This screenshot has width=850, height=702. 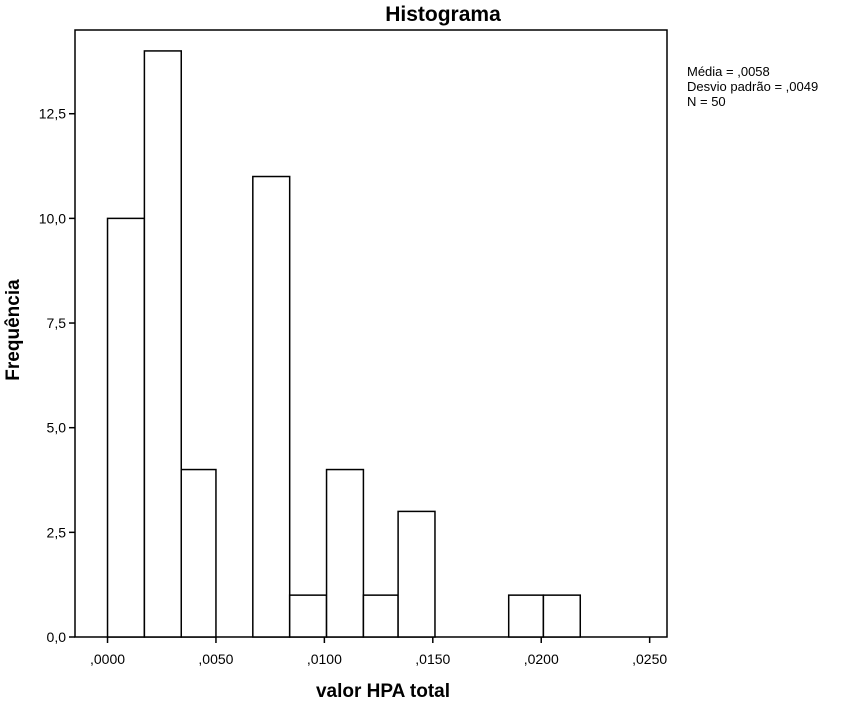 I want to click on x-tick-label-0: ,0000, so click(x=107, y=659).